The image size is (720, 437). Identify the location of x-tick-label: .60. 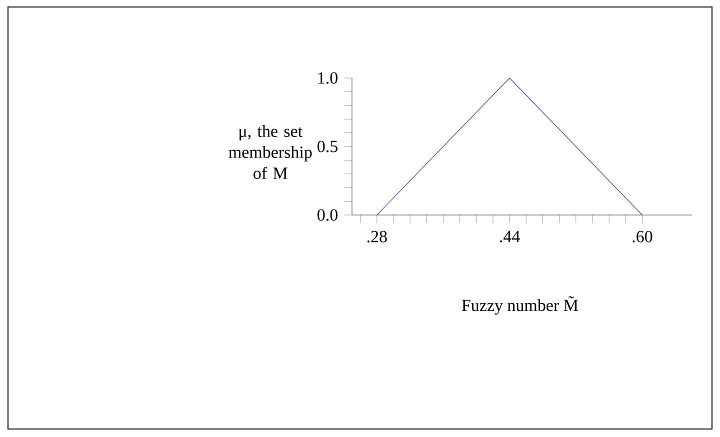
(642, 236).